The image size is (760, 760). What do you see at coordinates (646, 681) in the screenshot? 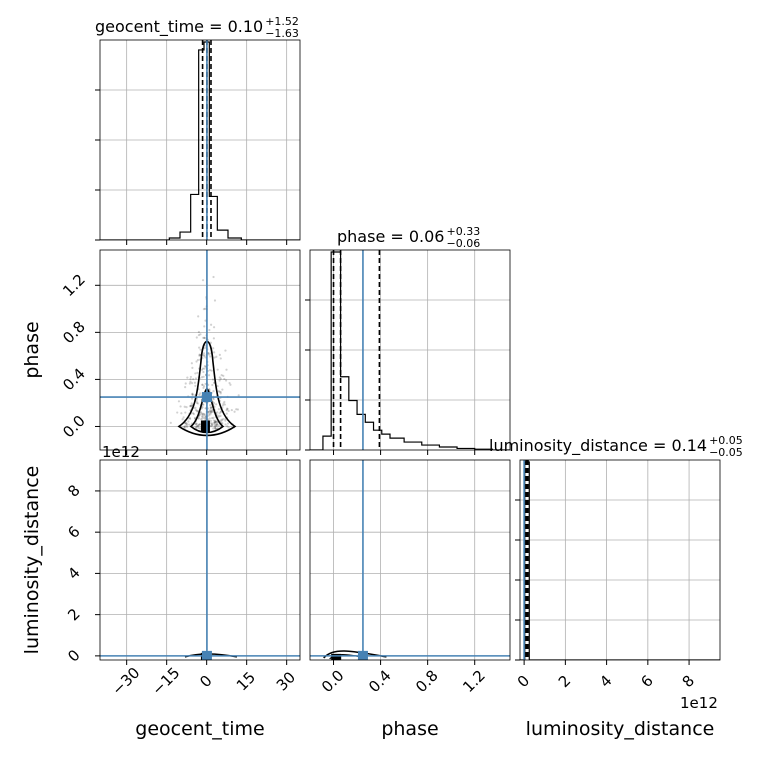
I see `x-tick-label: 6` at bounding box center [646, 681].